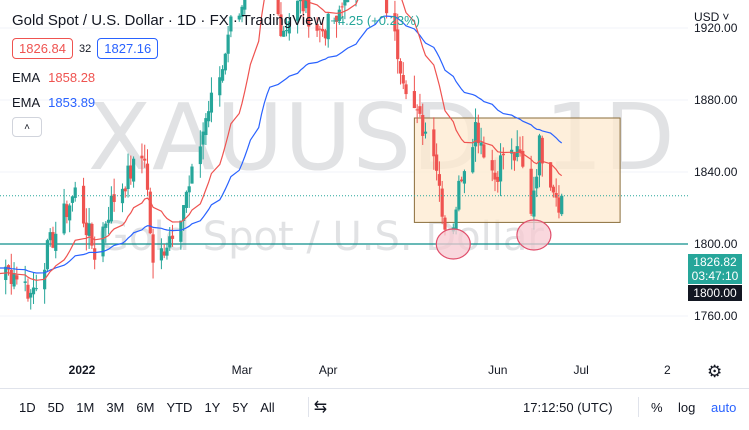 This screenshot has width=749, height=430. Describe the element at coordinates (128, 48) in the screenshot. I see `buy-button: 1827.16` at that location.